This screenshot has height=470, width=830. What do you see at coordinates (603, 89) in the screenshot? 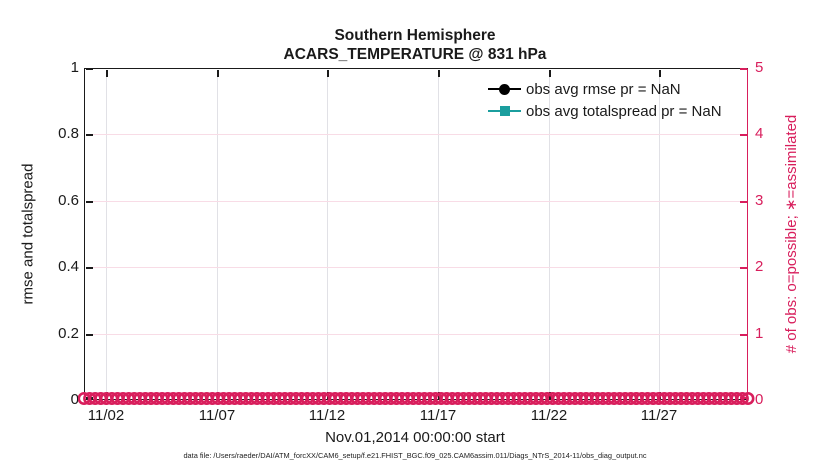
I see `legend-label: obs avg rmse pr = NaN` at bounding box center [603, 89].